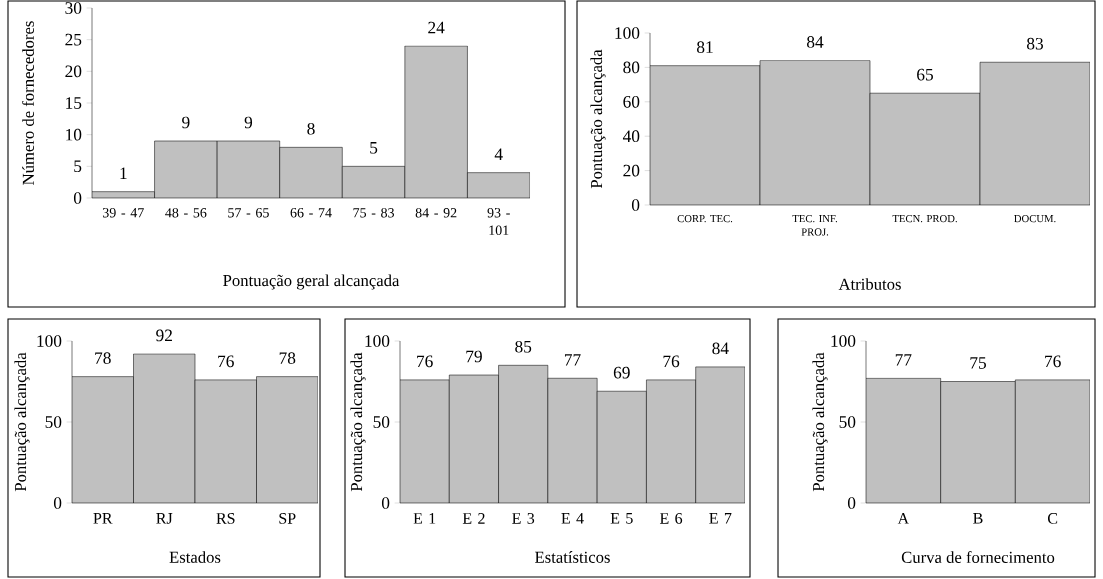 Image resolution: width=1103 pixels, height=579 pixels. Describe the element at coordinates (248, 213) in the screenshot. I see `x-tick-label: 57 - 65` at that location.